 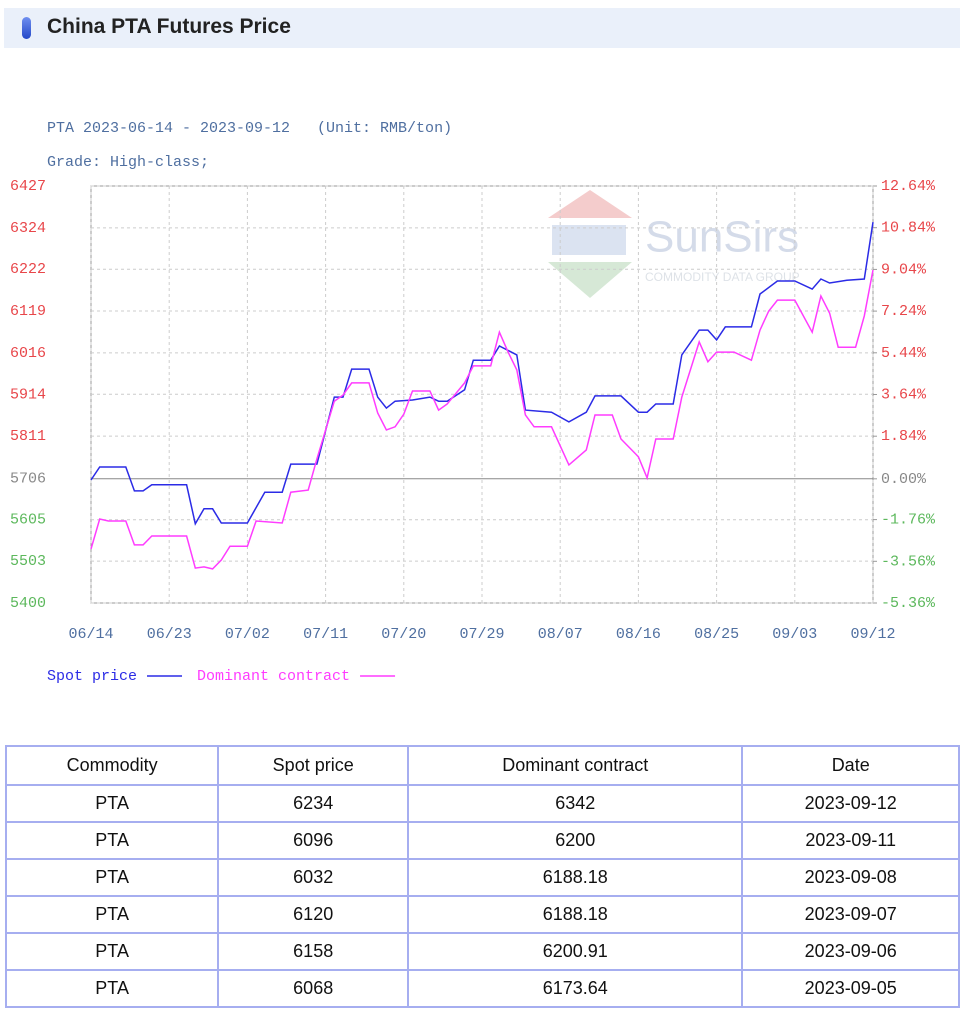 I want to click on table-cell: 6068, so click(x=313, y=988).